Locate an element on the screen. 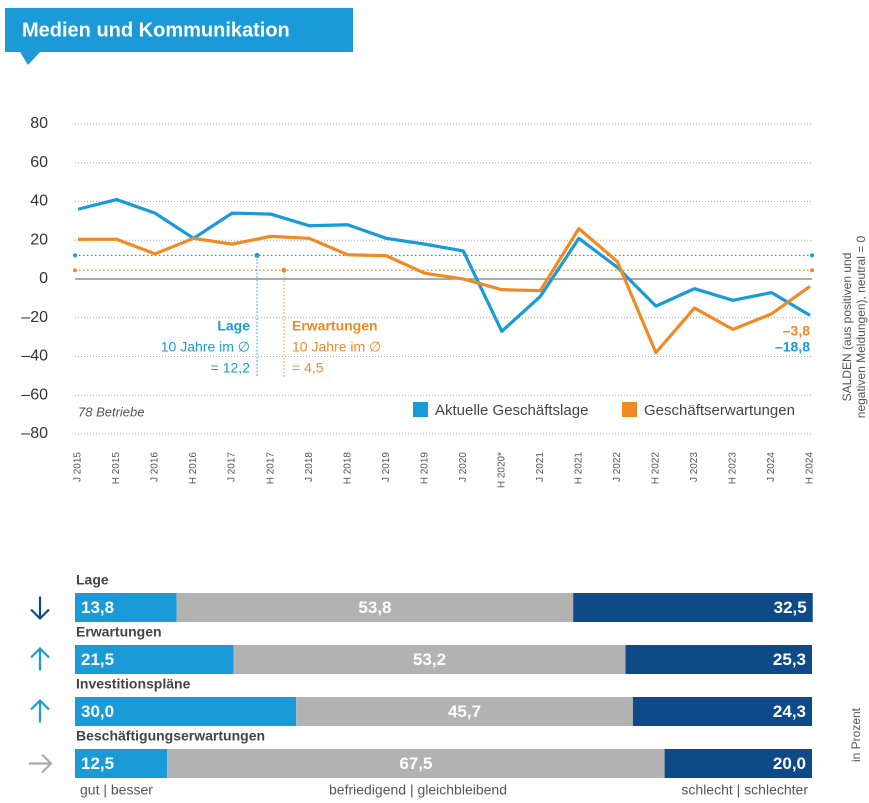 This screenshot has width=869, height=803. value-label: –3,8 is located at coordinates (796, 331).